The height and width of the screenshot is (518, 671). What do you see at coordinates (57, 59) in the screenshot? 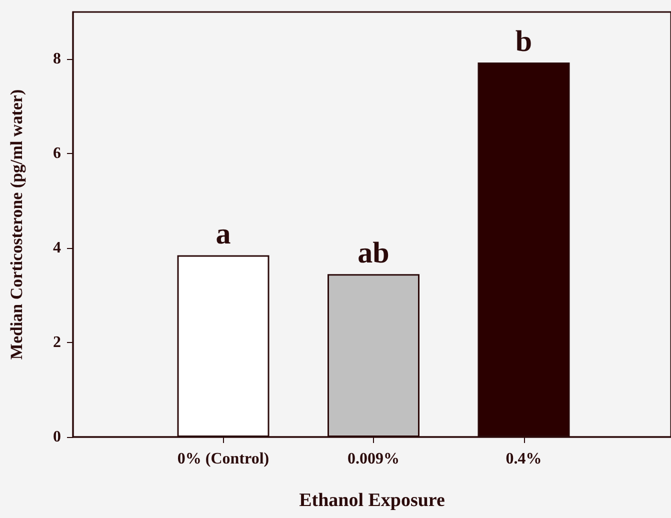
I see `y-tick-label: 8` at bounding box center [57, 59].